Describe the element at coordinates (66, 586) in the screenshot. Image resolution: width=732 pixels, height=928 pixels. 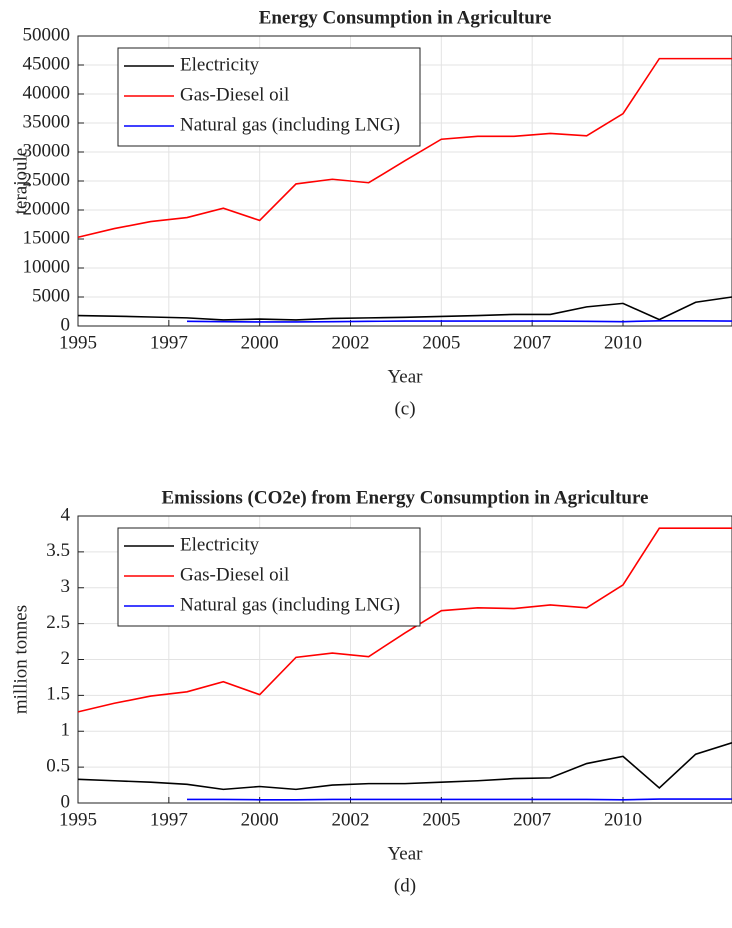
I see `y-tick-label: 3` at that location.